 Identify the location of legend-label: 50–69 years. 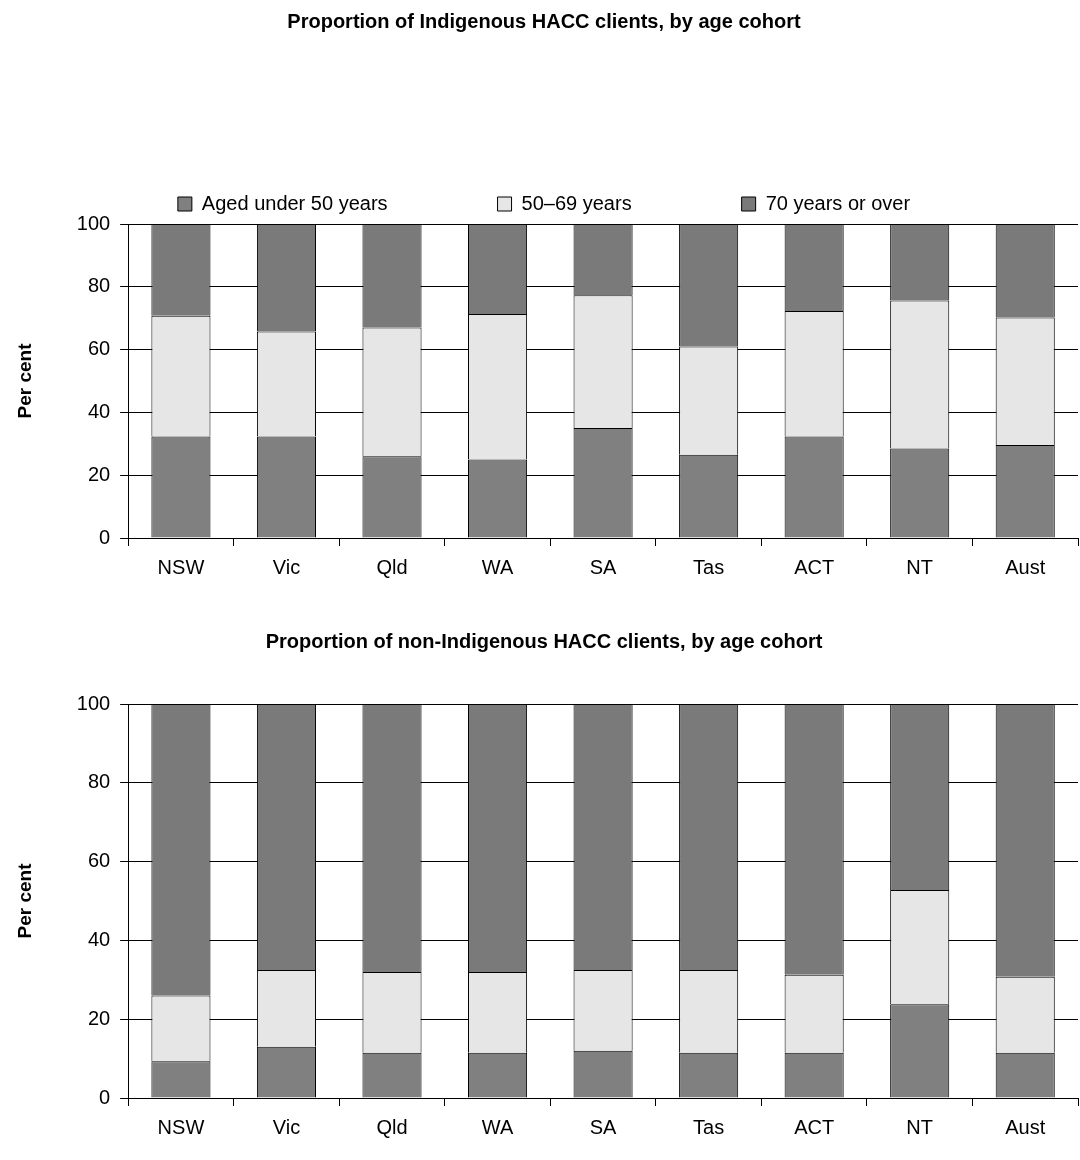
(576, 202).